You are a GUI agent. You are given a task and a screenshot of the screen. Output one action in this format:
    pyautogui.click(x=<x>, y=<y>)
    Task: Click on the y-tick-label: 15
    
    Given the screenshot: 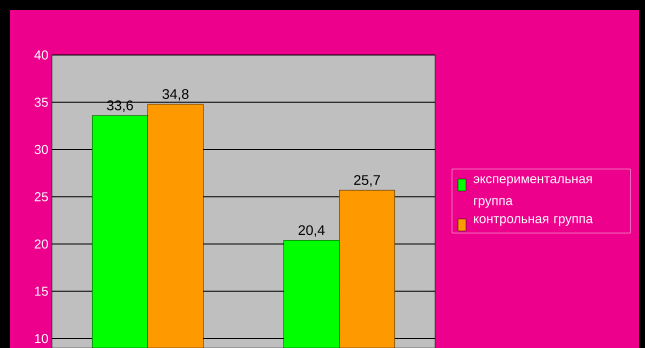 What is the action you would take?
    pyautogui.click(x=41, y=291)
    